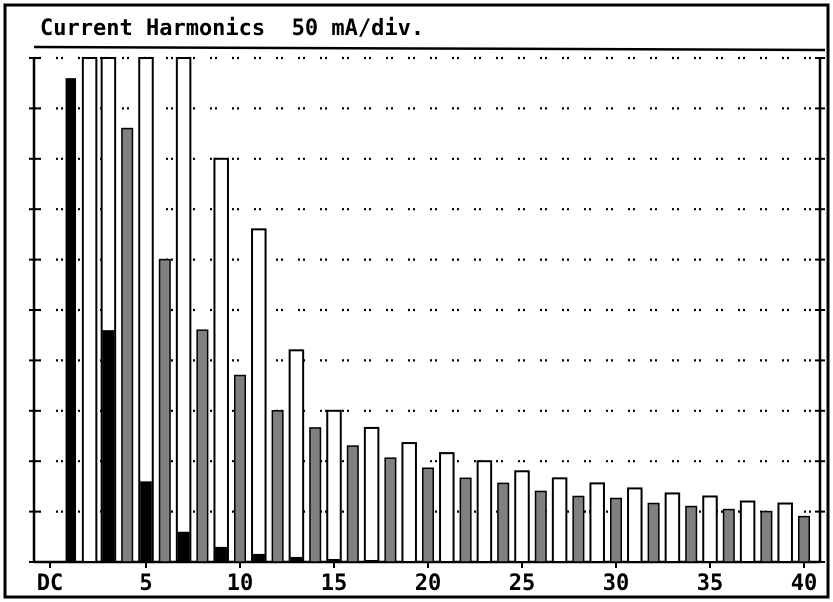 Image resolution: width=833 pixels, height=602 pixels. I want to click on x-tick-label: DC, so click(50, 583).